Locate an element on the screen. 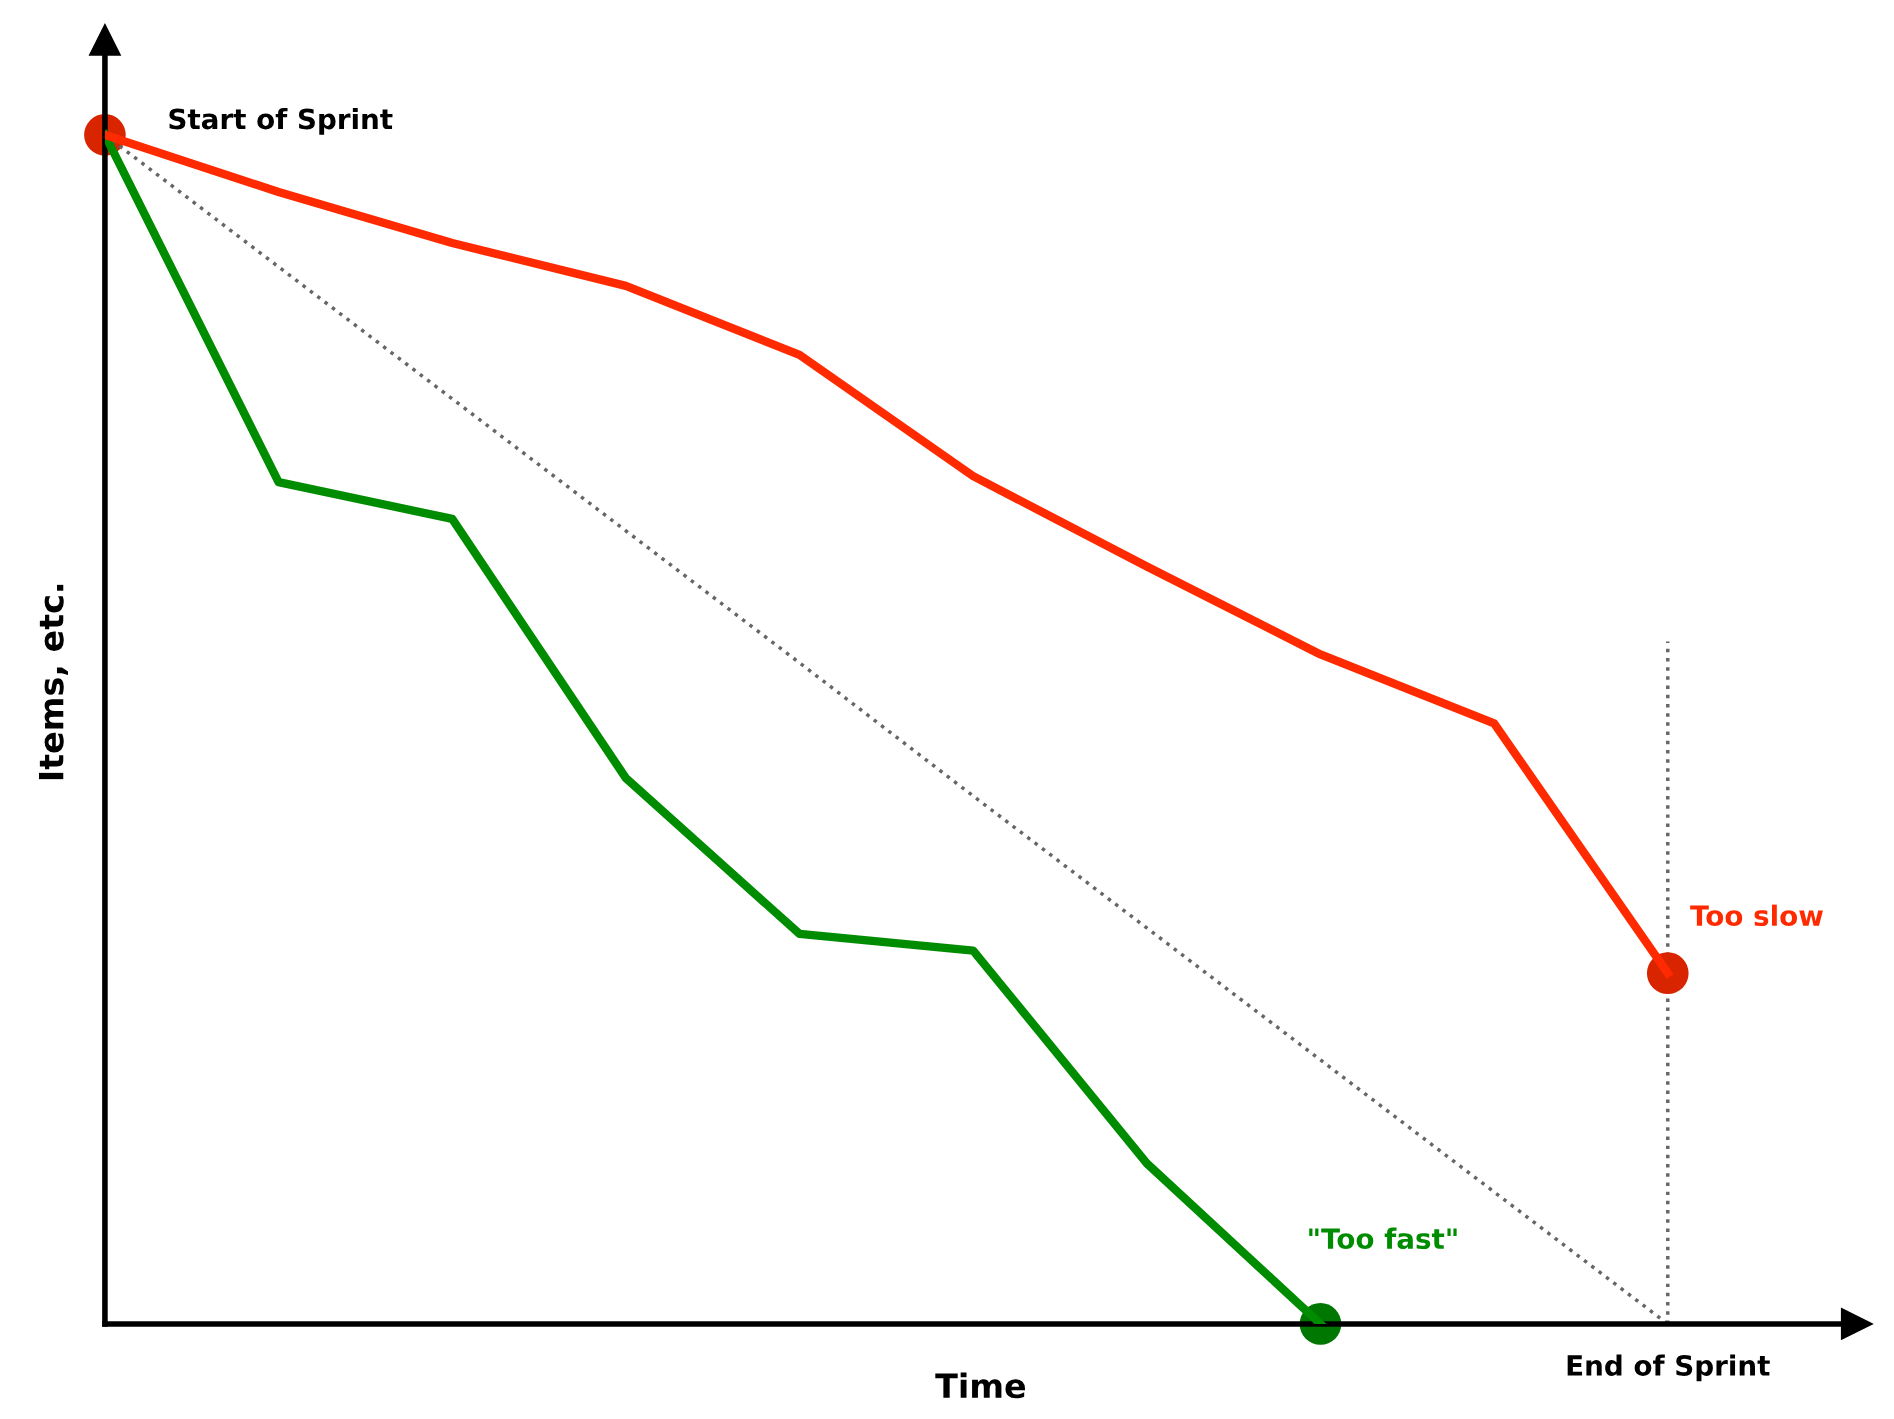 This screenshot has height=1419, width=1894. text: Start of Sprint is located at coordinates (281, 121).